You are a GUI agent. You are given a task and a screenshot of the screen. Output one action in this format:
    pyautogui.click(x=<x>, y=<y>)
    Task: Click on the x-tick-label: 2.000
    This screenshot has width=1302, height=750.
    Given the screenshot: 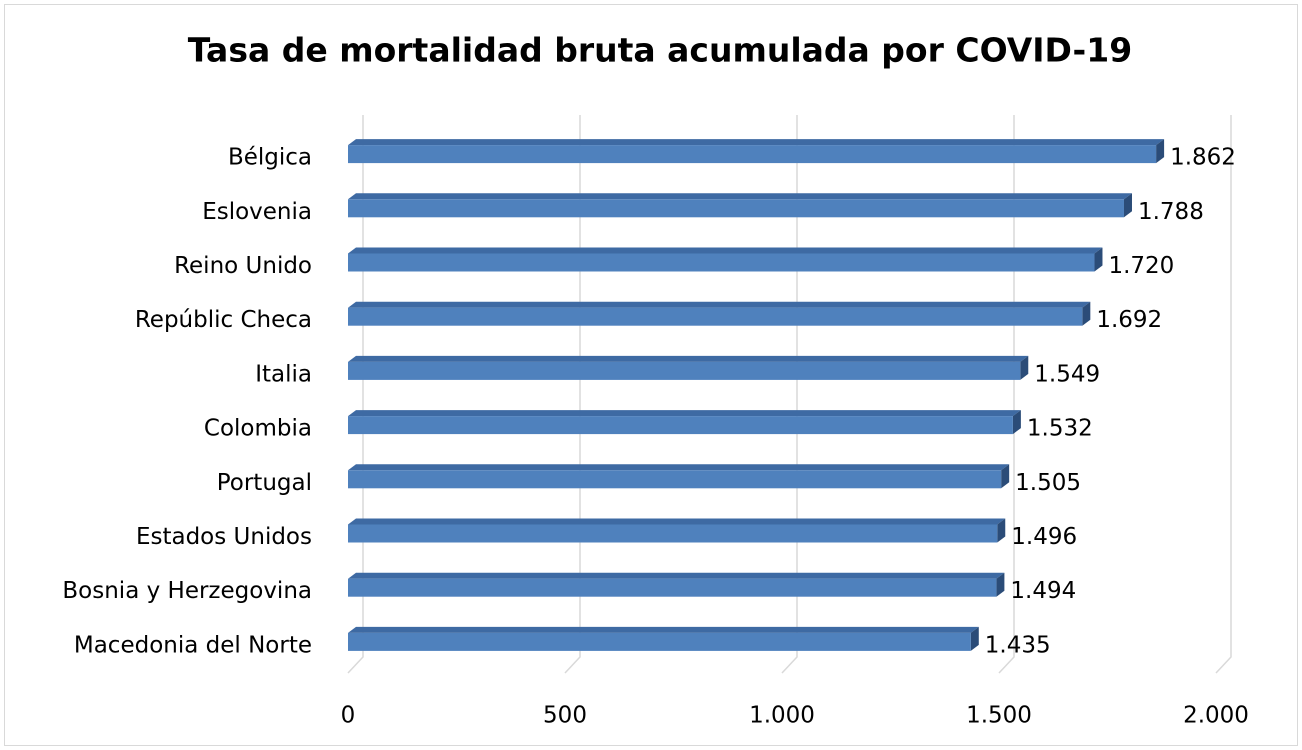 What is the action you would take?
    pyautogui.click(x=1216, y=716)
    